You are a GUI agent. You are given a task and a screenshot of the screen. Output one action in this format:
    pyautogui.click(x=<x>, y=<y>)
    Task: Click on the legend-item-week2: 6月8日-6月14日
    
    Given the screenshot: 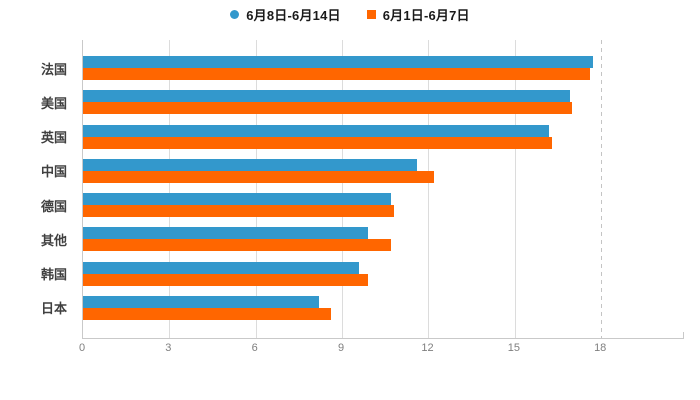 What is the action you would take?
    pyautogui.click(x=285, y=14)
    